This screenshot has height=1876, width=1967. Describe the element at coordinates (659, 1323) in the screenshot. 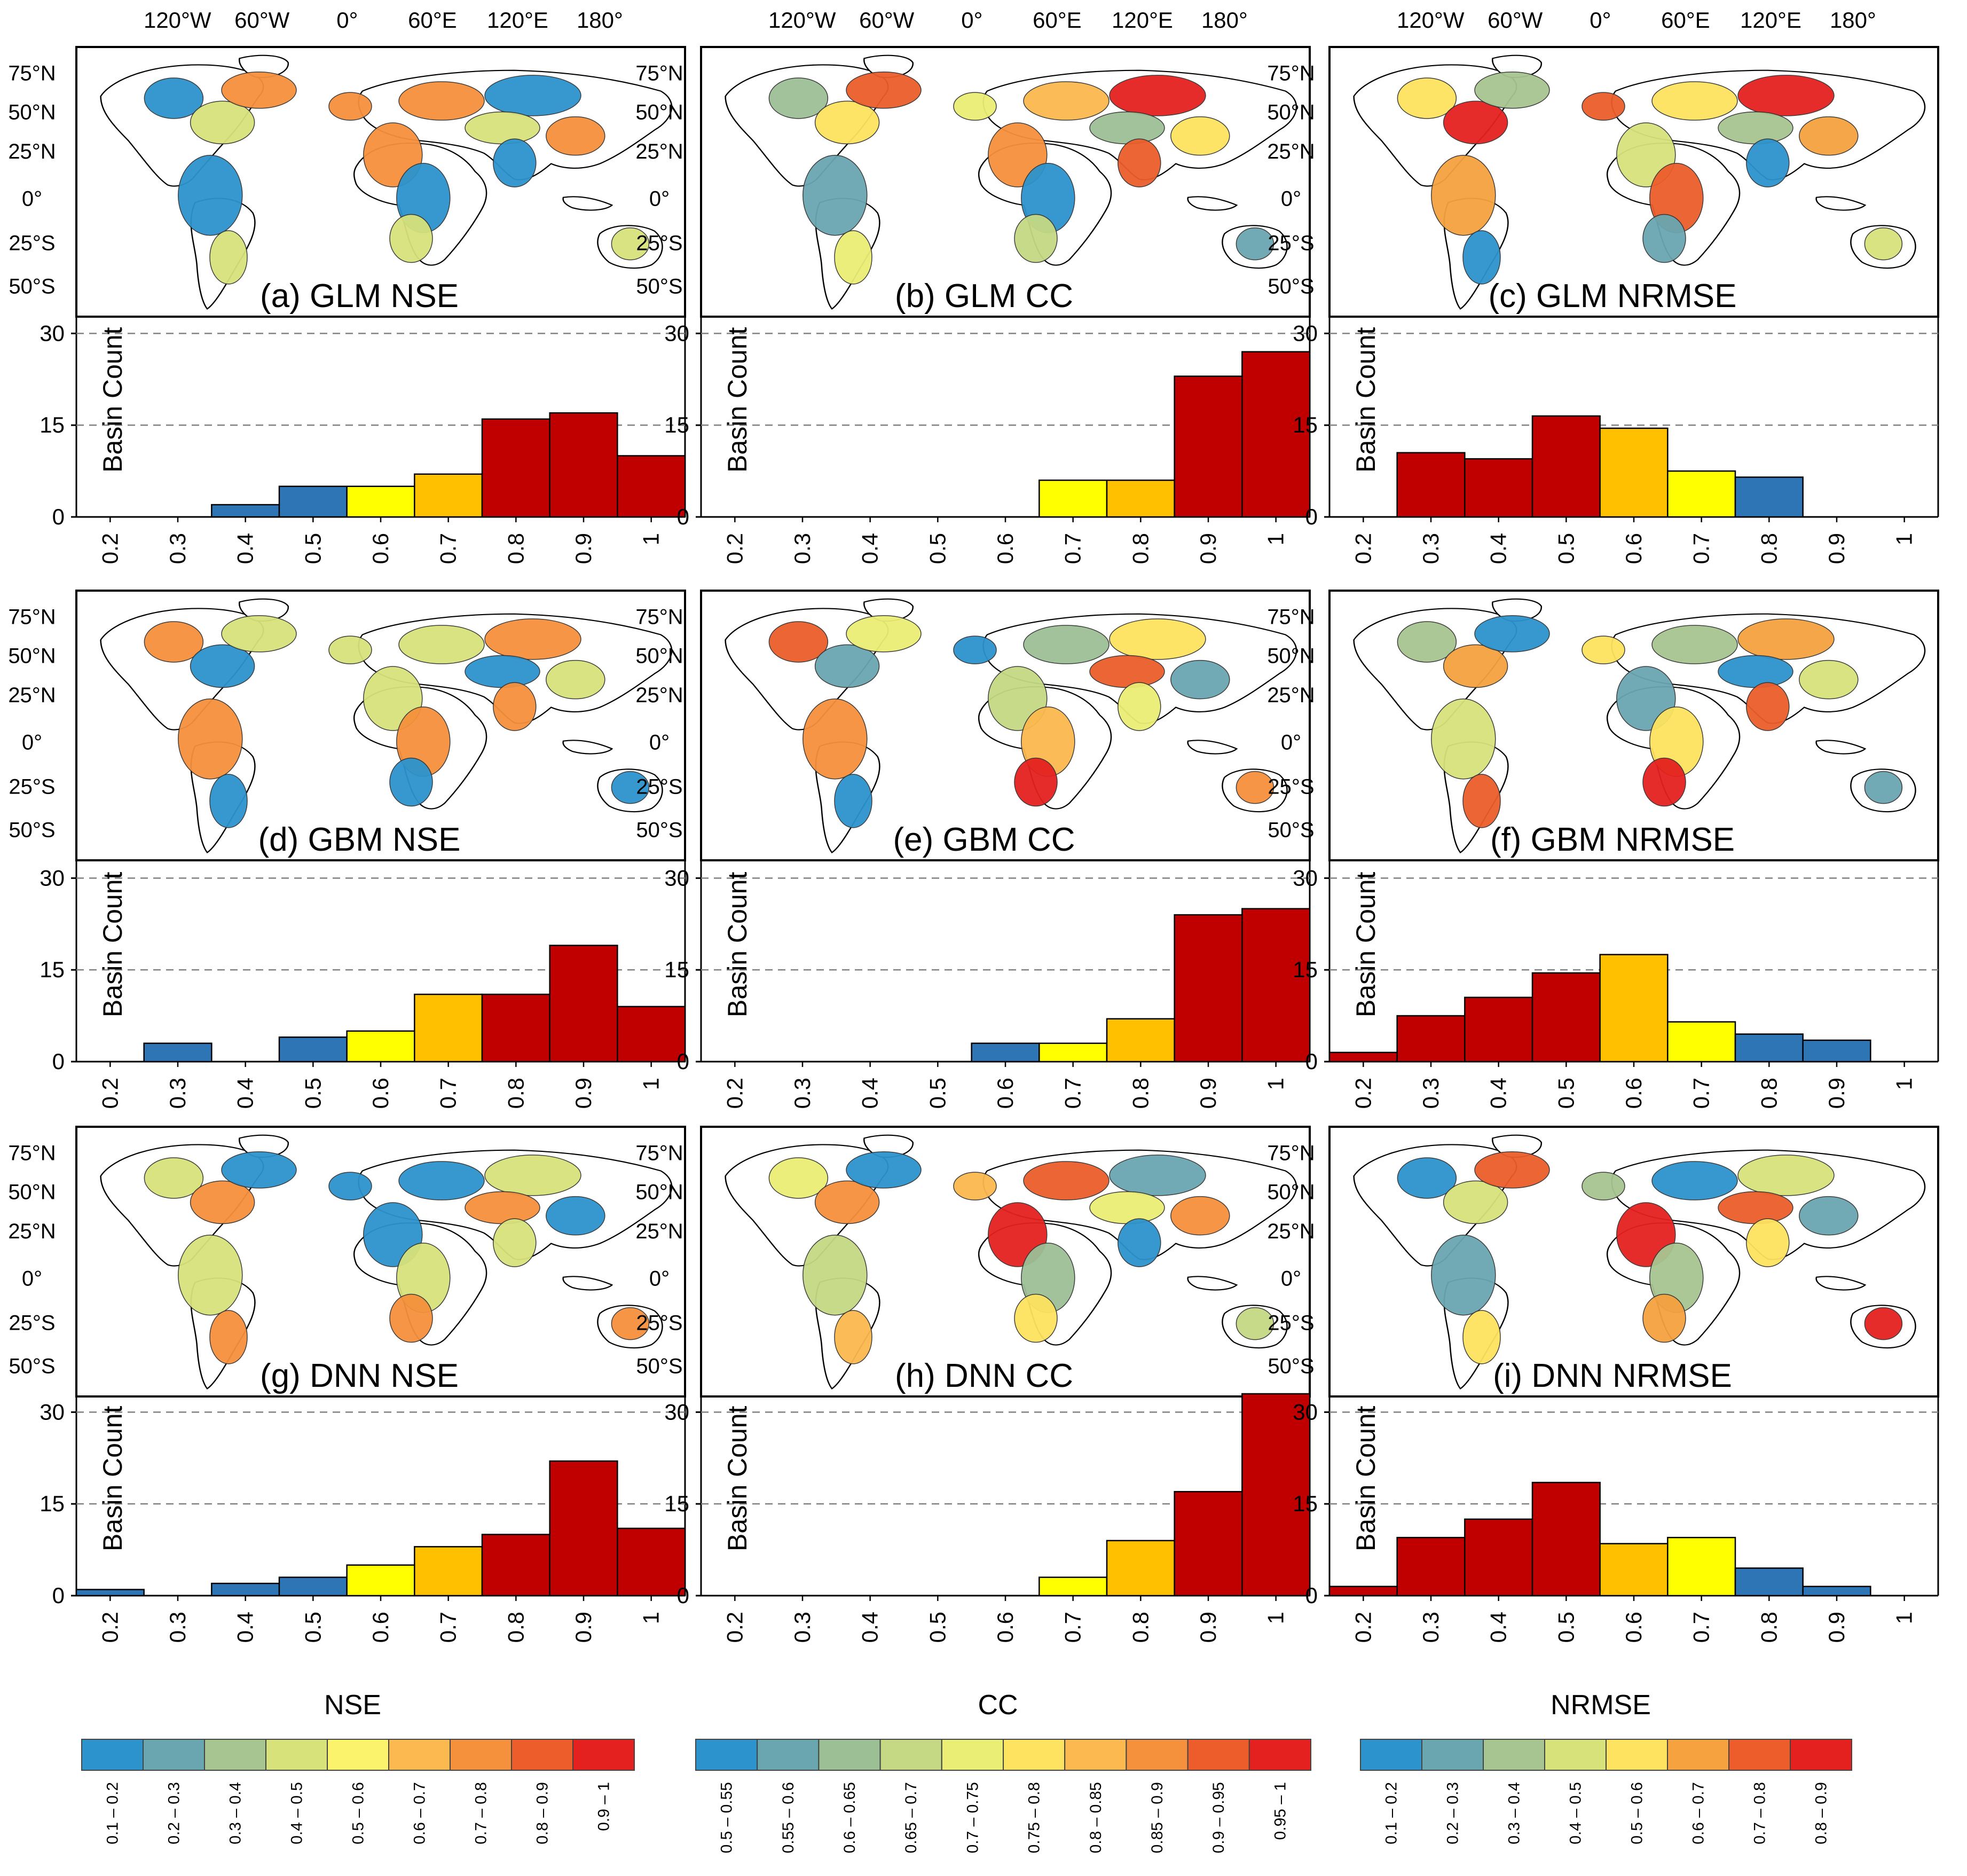

I see `latitude-tick-label: 25°S` at that location.